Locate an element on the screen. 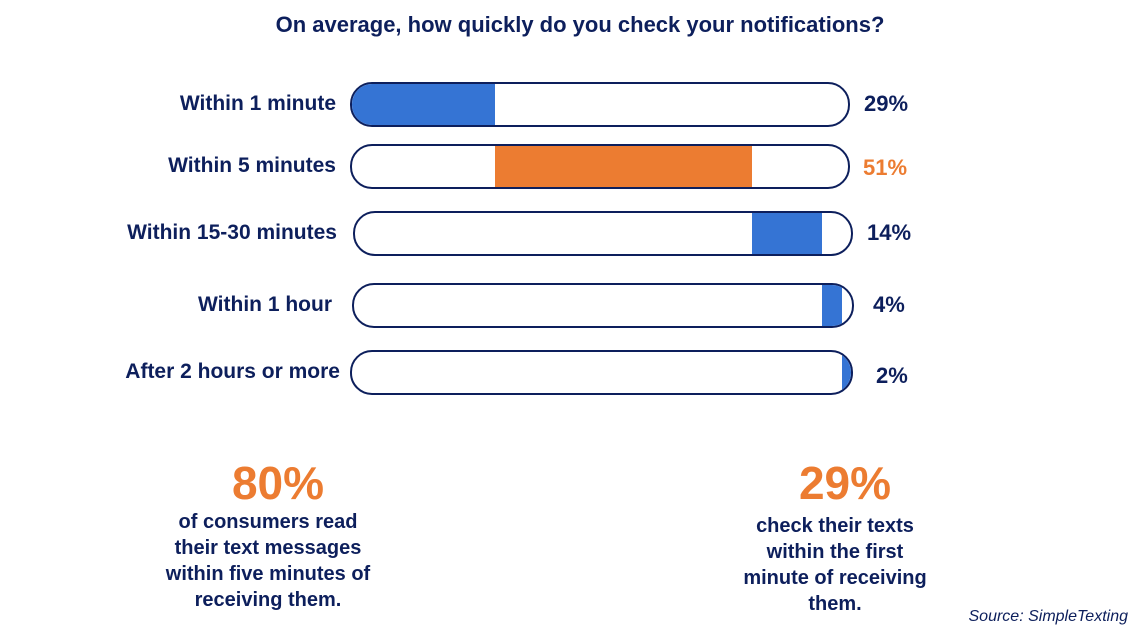  source-note: Source: SimpleTexting is located at coordinates (1048, 616).